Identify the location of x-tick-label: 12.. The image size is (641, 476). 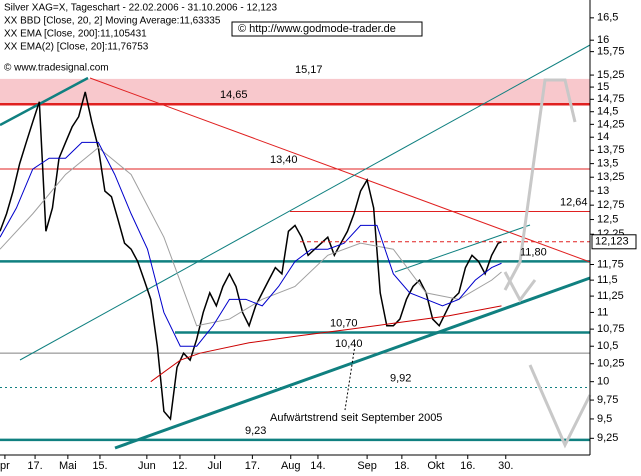
(179, 466).